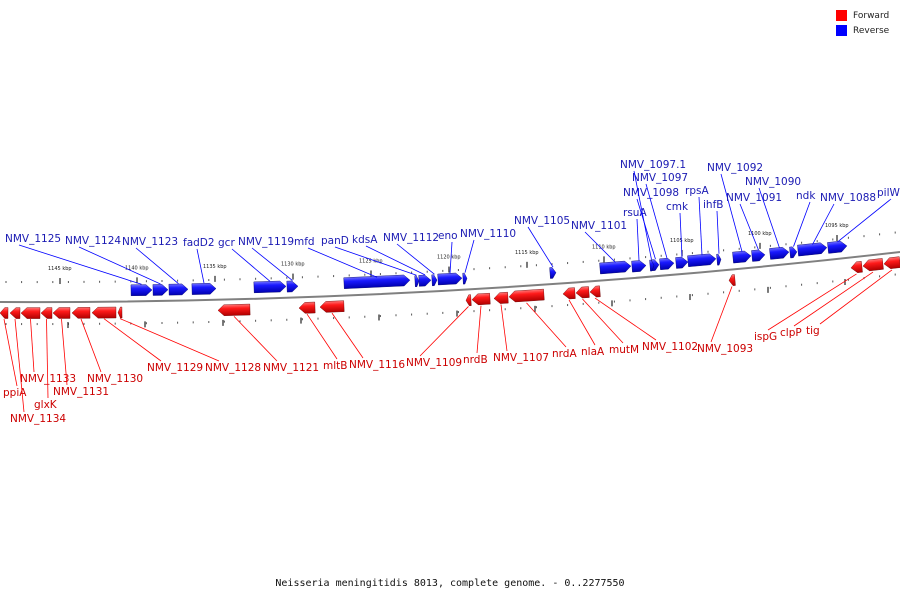 The width and height of the screenshot is (900, 600). I want to click on gene-label: clpP, so click(791, 333).